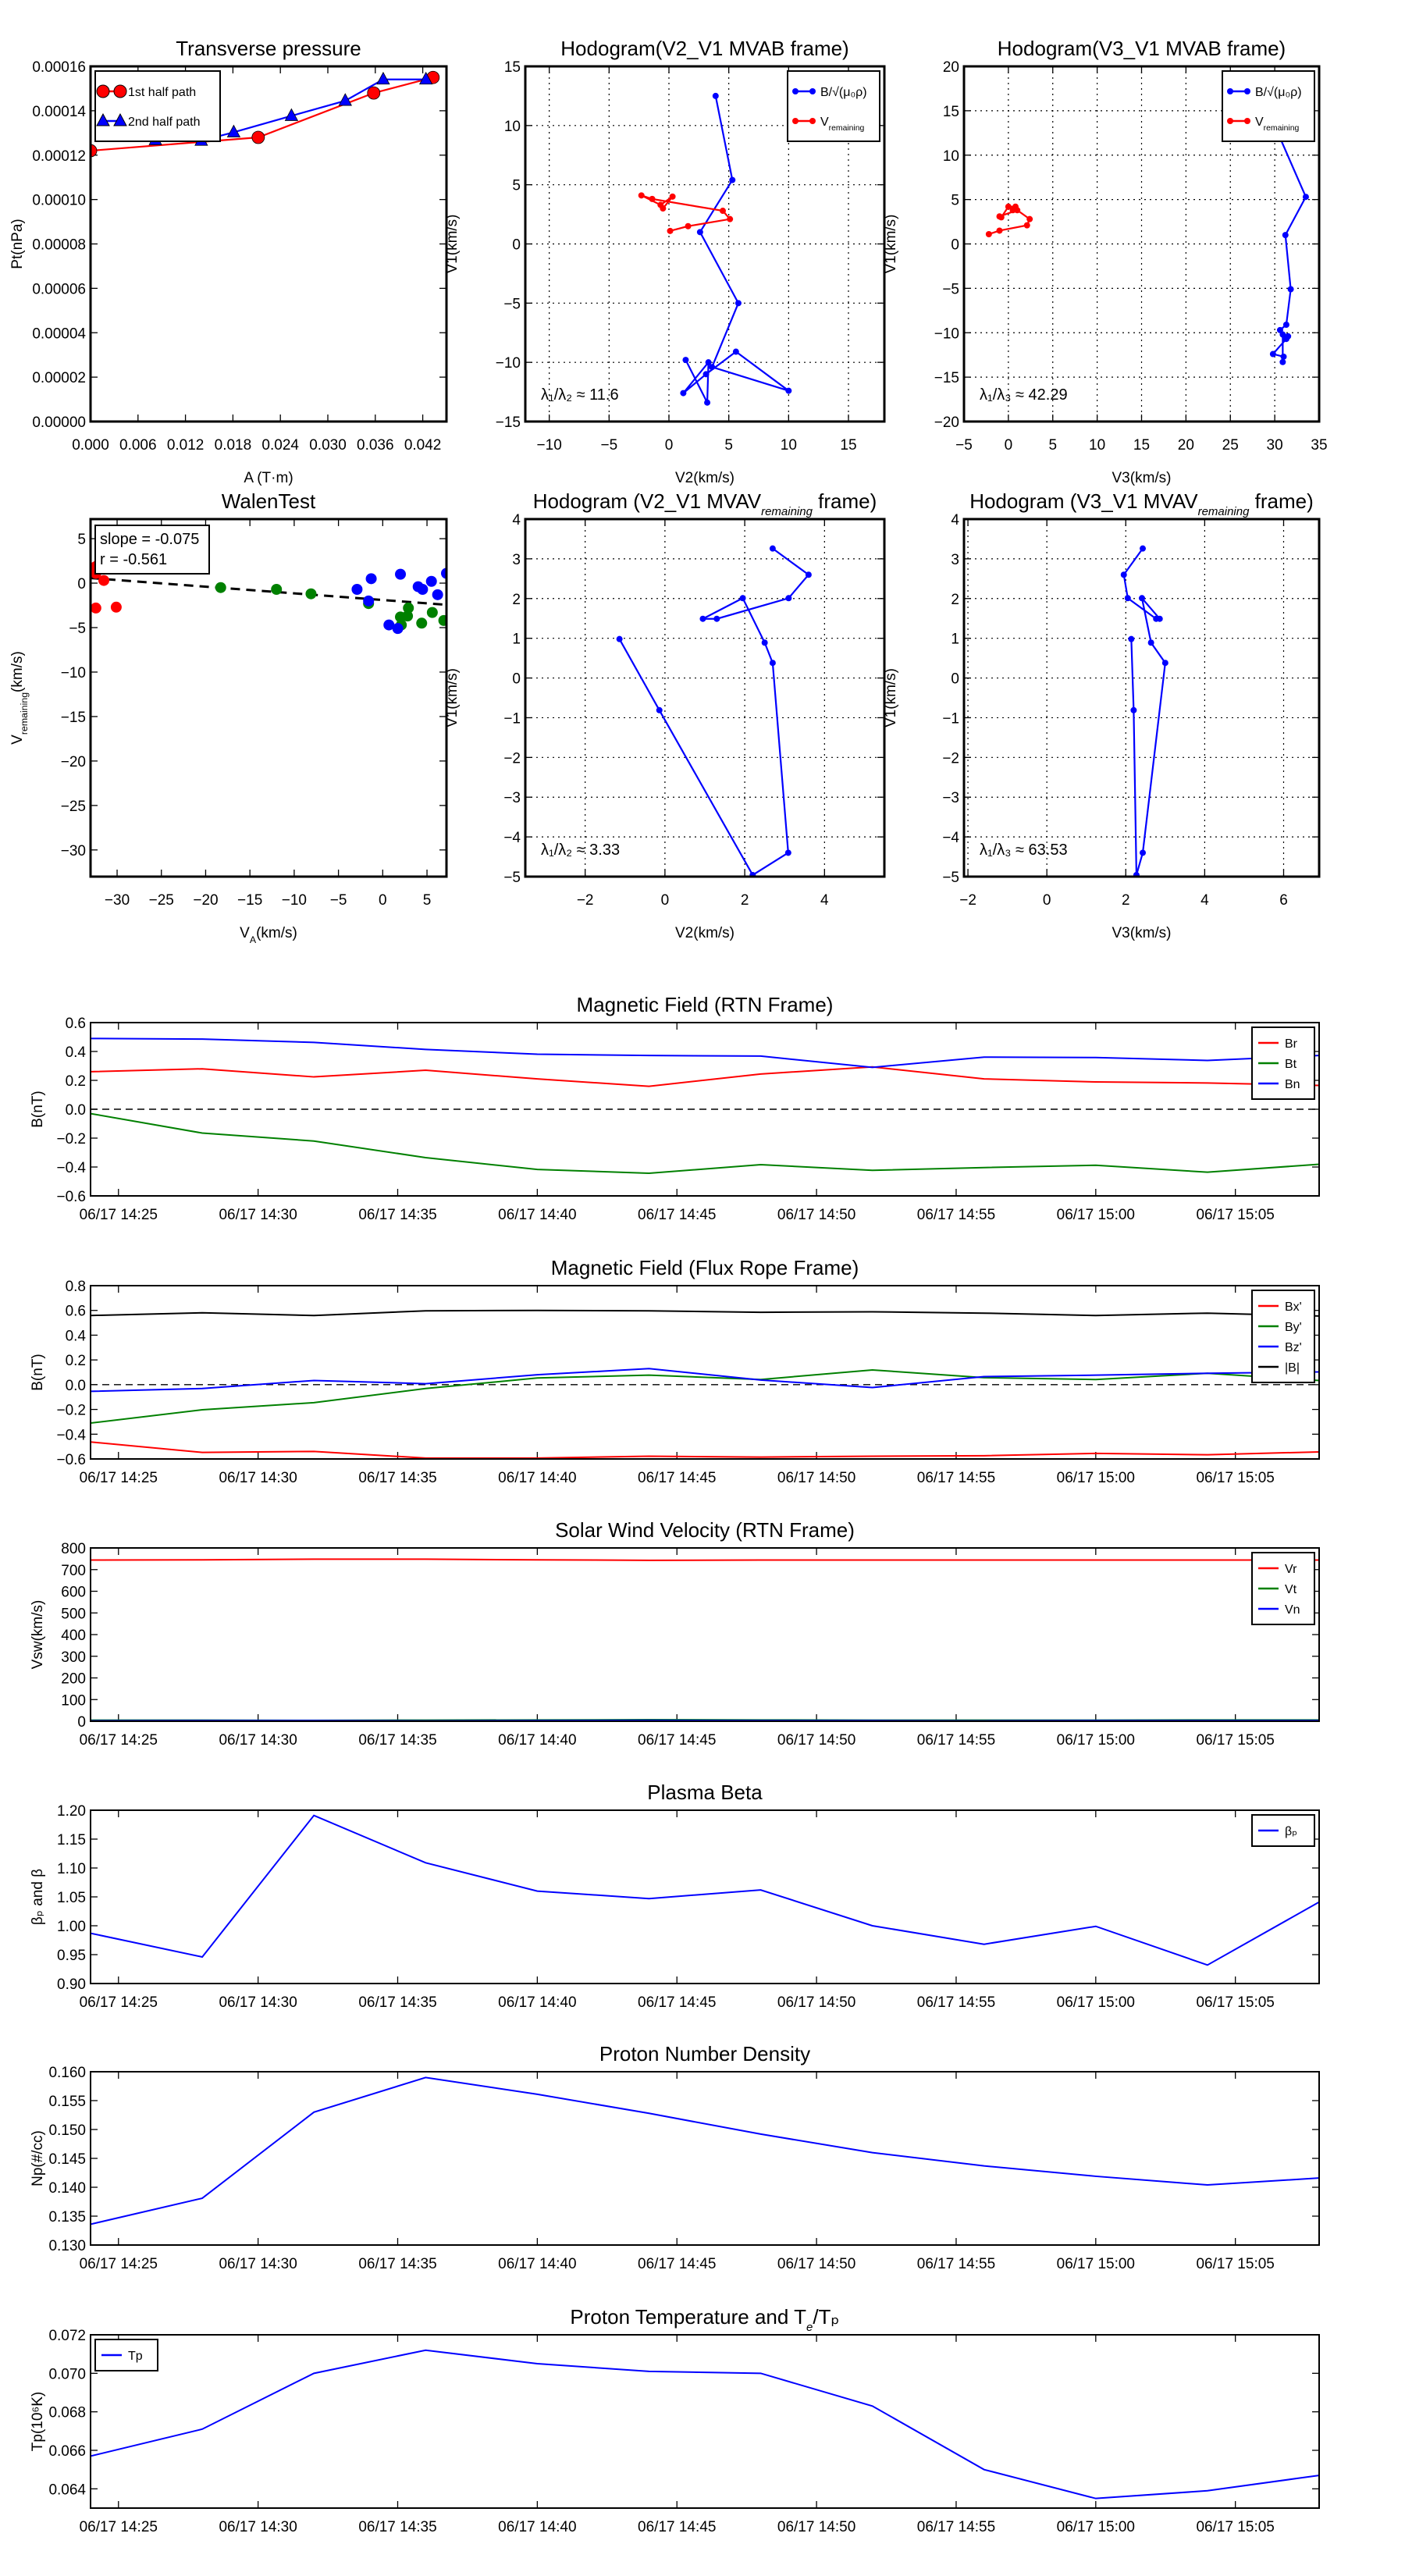 This screenshot has height=2576, width=1405. Describe the element at coordinates (810, 2327) in the screenshot. I see `chart-title-subscript: e` at that location.